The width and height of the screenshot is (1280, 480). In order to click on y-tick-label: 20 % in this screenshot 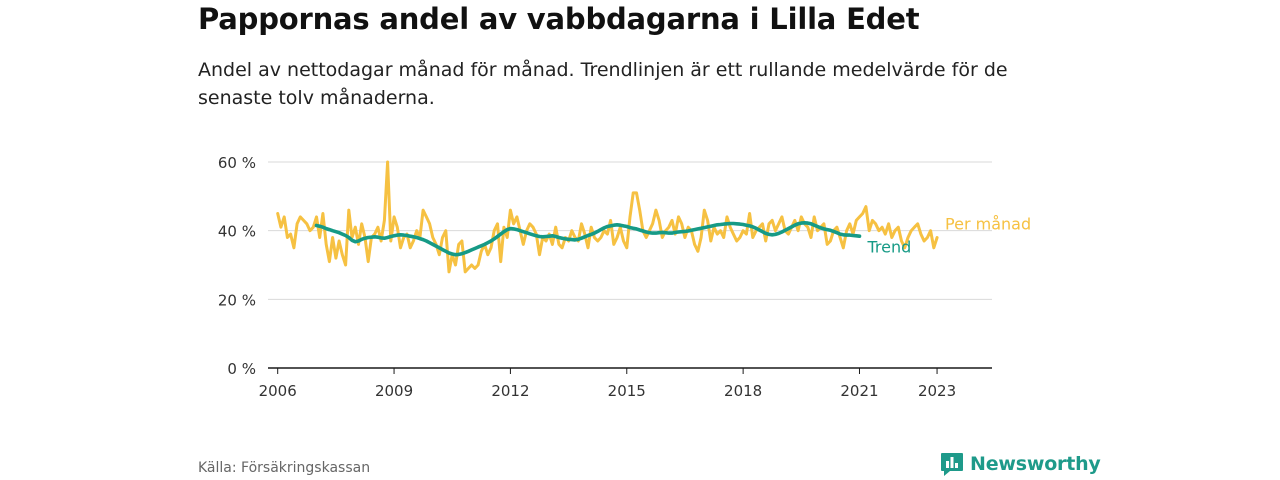, I will do `click(237, 300)`.